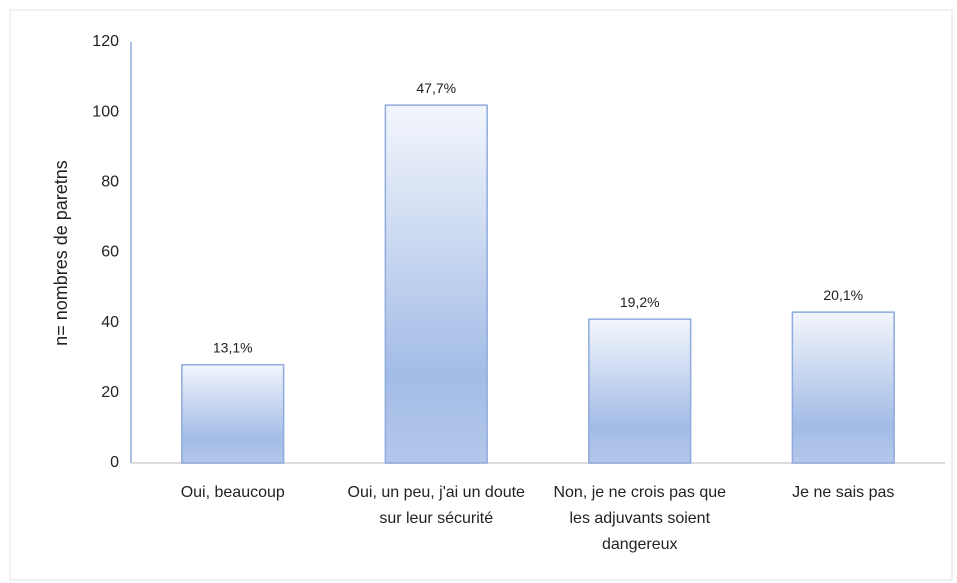 The image size is (957, 583). I want to click on value-label: 47,7%, so click(436, 88).